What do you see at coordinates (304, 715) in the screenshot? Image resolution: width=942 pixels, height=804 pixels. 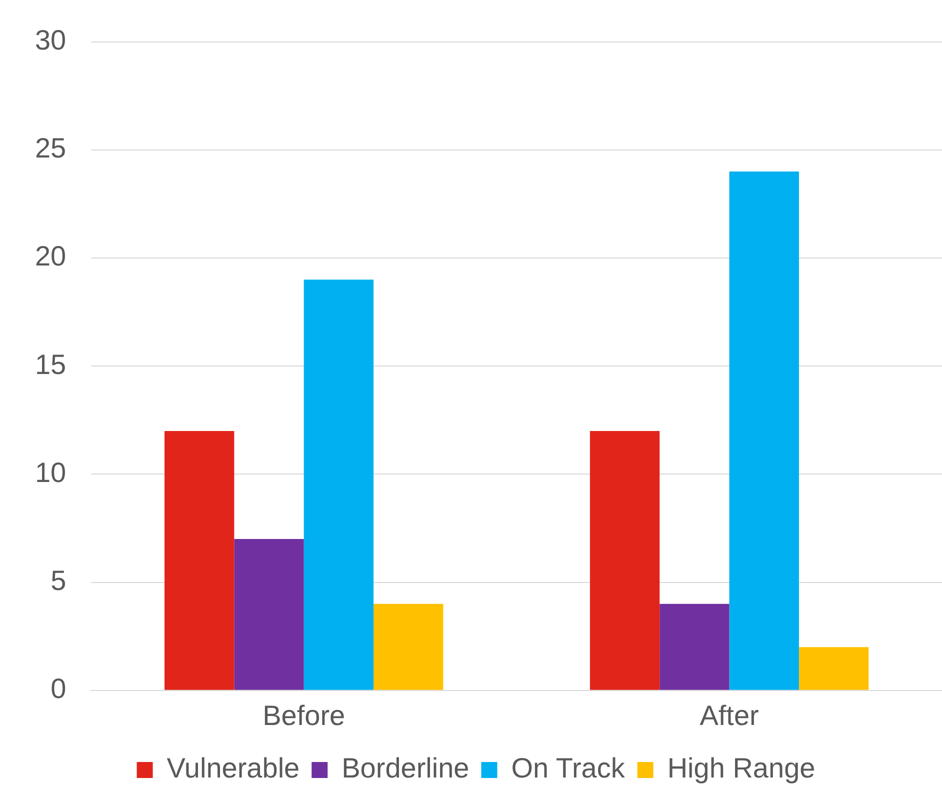 I see `x-tick-label: Before` at bounding box center [304, 715].